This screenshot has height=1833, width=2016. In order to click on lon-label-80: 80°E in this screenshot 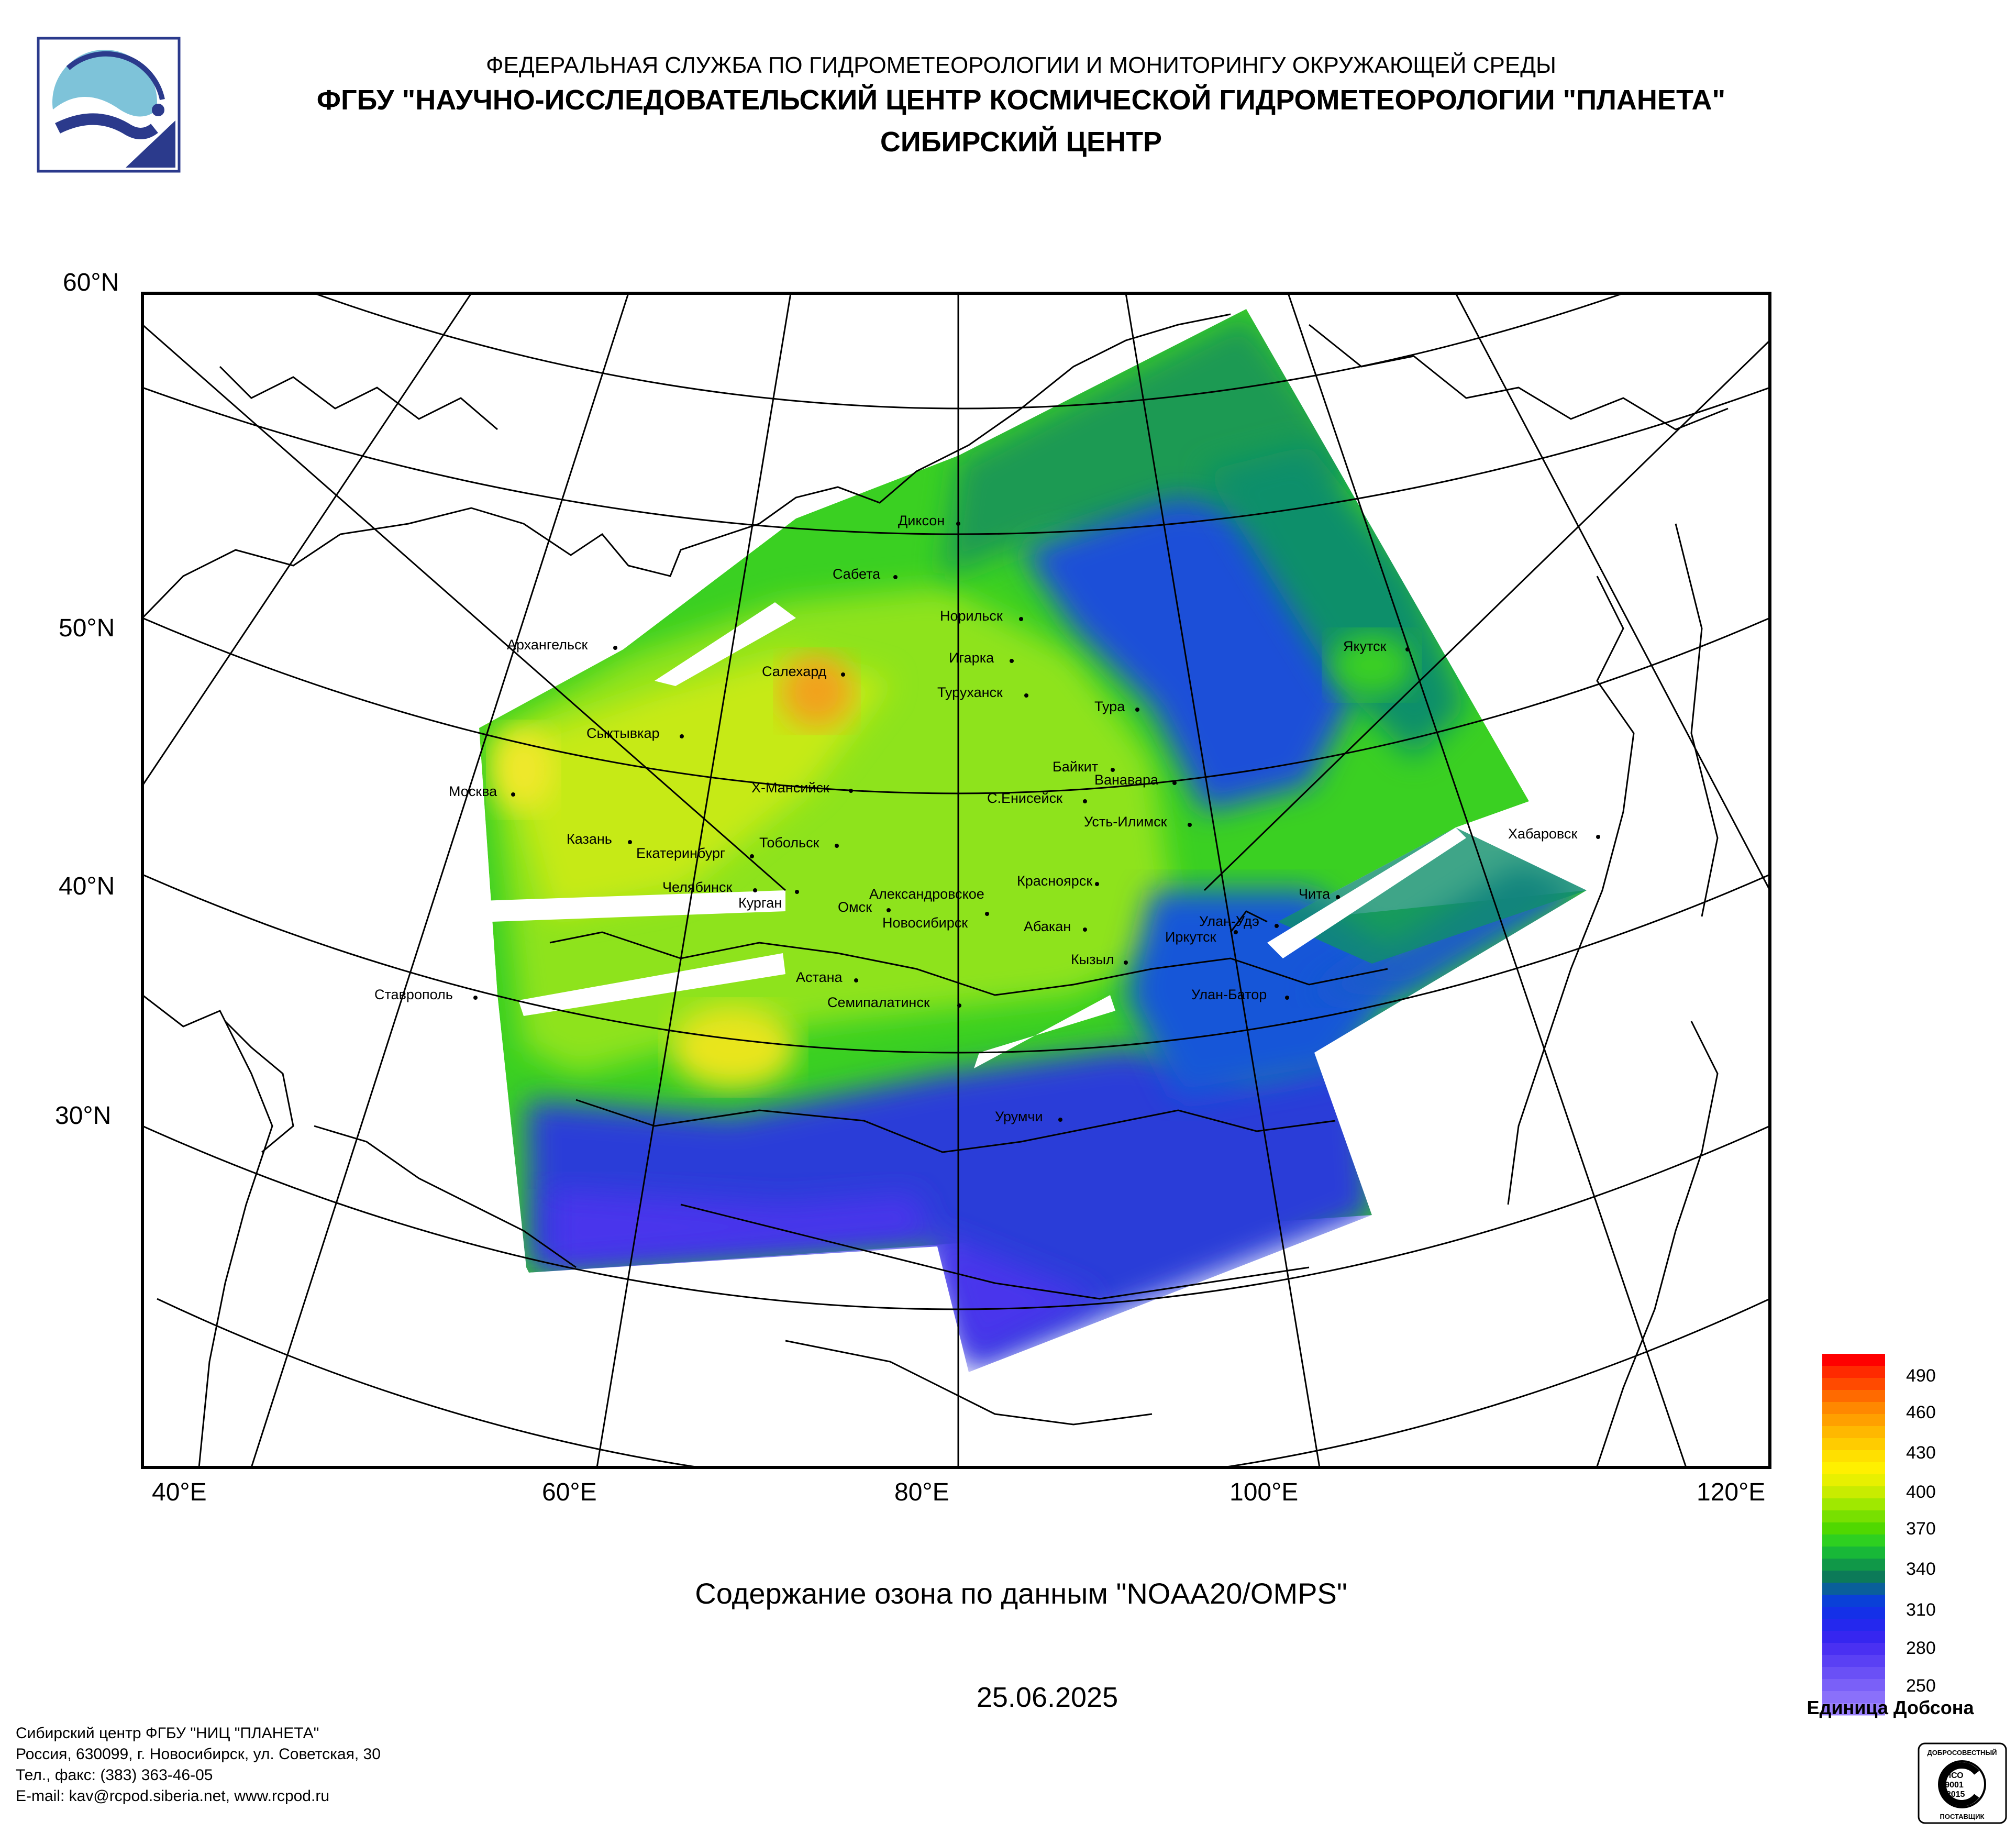, I will do `click(922, 1492)`.